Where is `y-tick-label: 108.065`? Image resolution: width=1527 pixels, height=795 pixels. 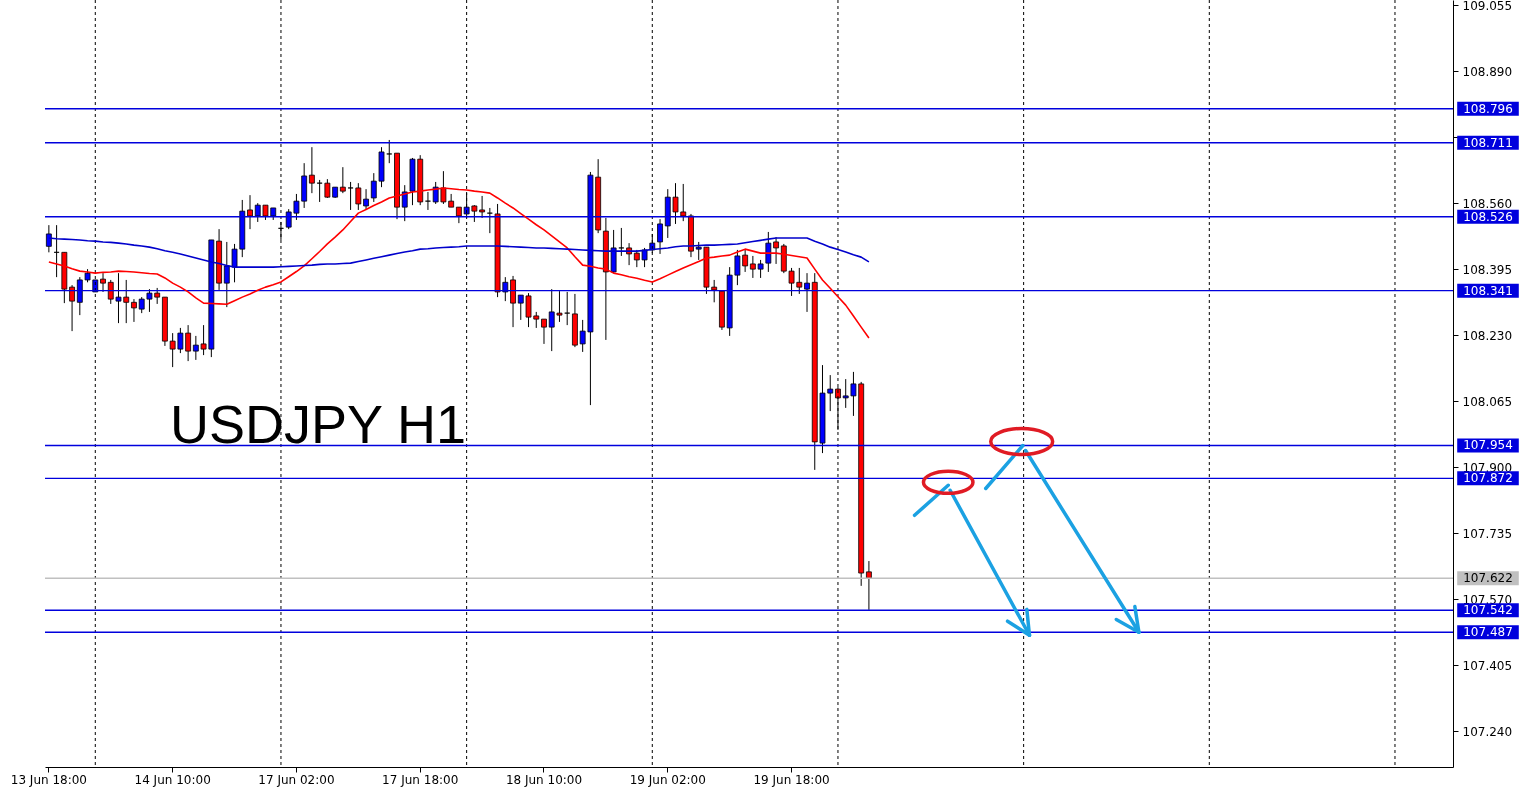 y-tick-label: 108.065 is located at coordinates (1487, 401).